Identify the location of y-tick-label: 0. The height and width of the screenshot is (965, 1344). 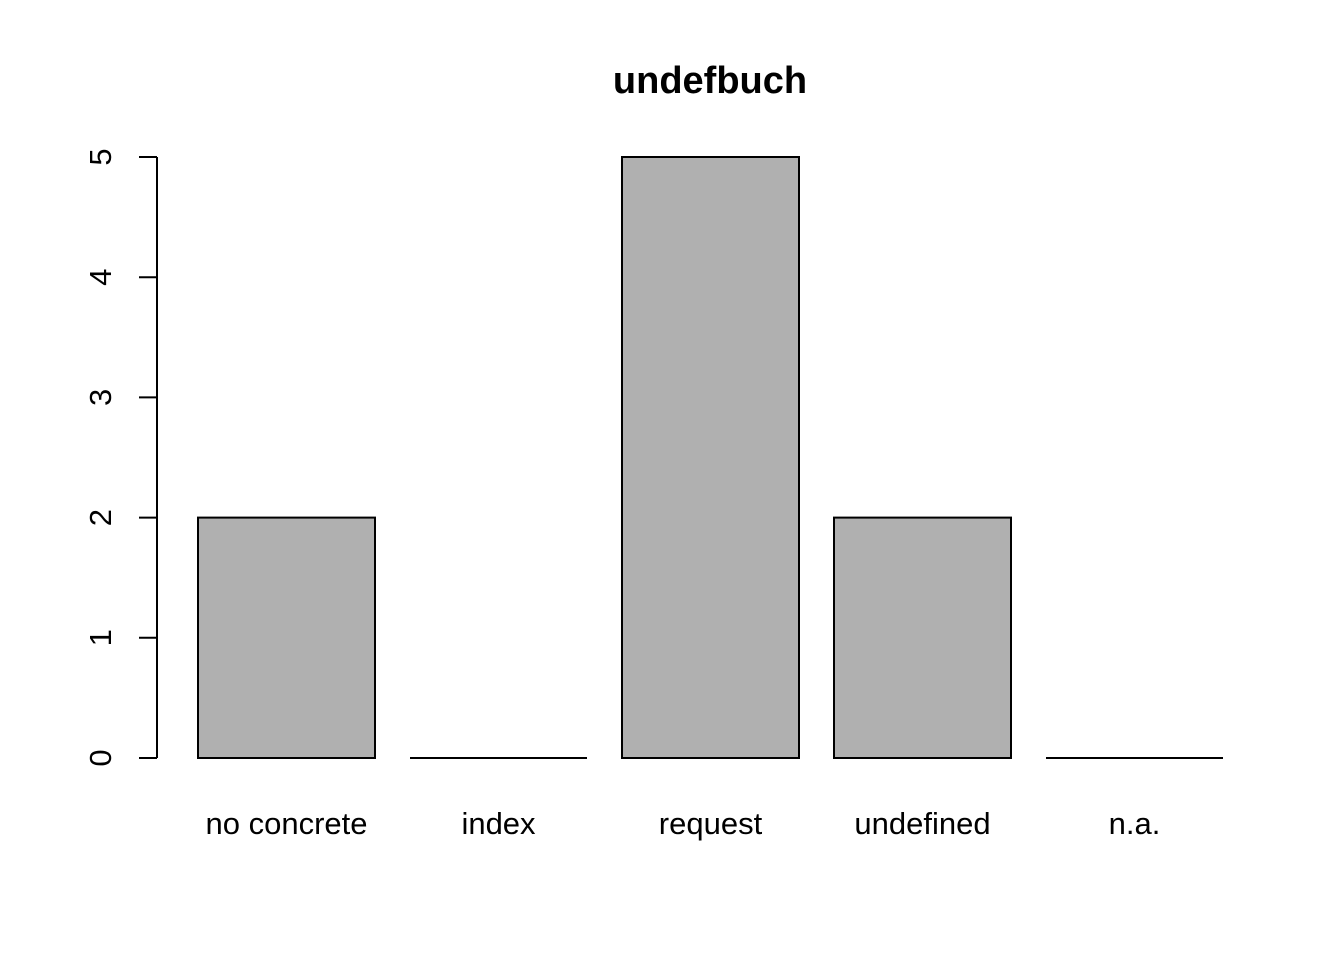
(100, 757).